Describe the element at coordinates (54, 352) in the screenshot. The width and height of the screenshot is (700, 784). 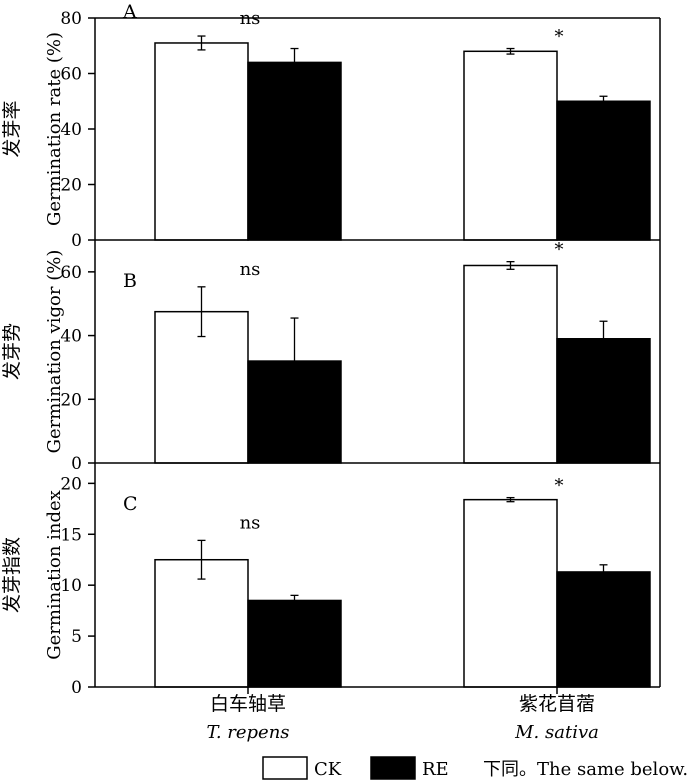
I see `y-axis-label-en: Germination vigor (%)` at that location.